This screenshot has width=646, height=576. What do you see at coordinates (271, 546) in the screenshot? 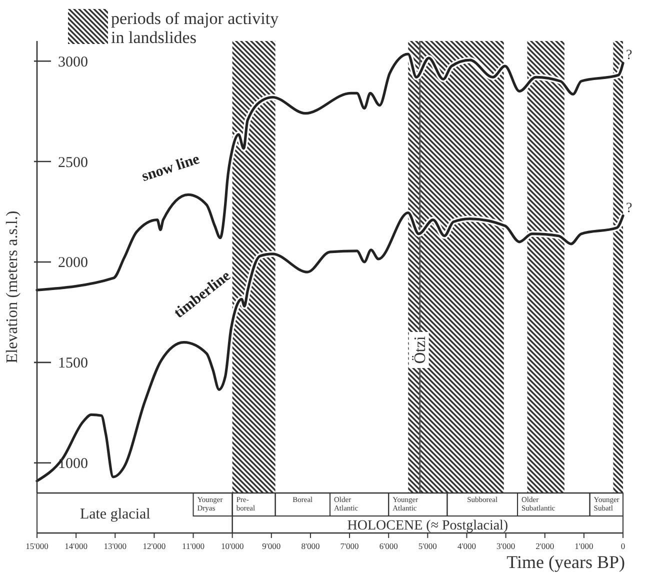
I see `x-tick-label: 9'000` at bounding box center [271, 546].